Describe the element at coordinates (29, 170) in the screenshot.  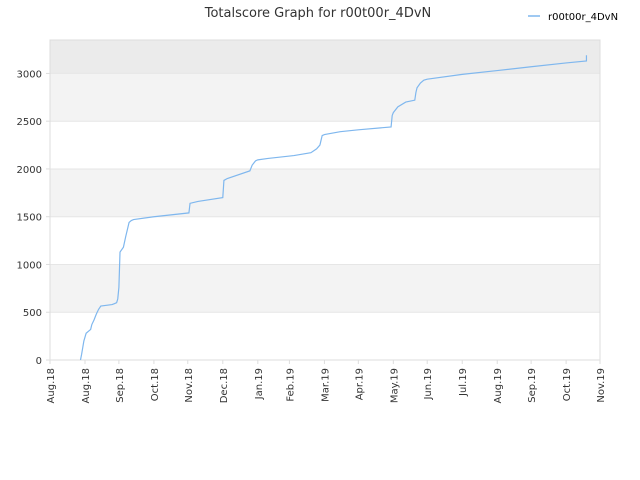
I see `y-tick-label: 2000` at that location.